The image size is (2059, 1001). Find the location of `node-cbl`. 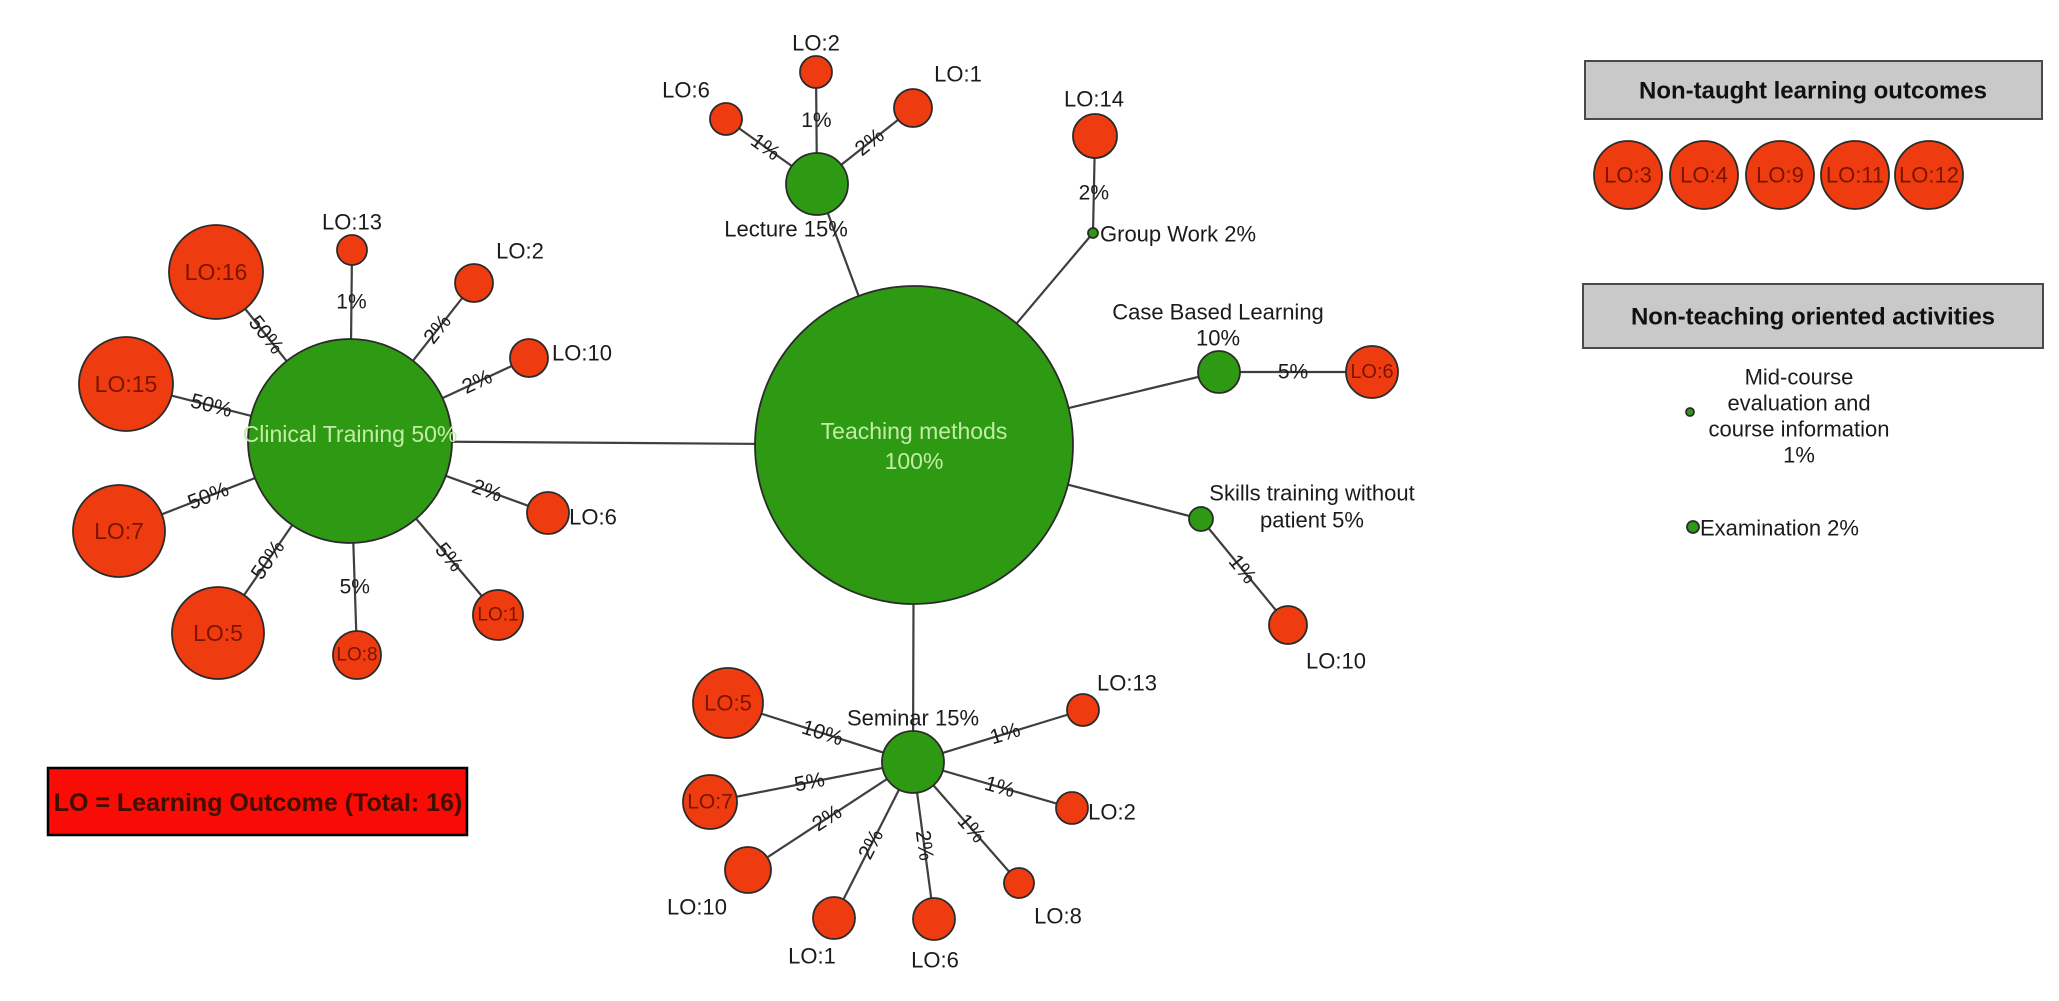

node-cbl is located at coordinates (1219, 372).